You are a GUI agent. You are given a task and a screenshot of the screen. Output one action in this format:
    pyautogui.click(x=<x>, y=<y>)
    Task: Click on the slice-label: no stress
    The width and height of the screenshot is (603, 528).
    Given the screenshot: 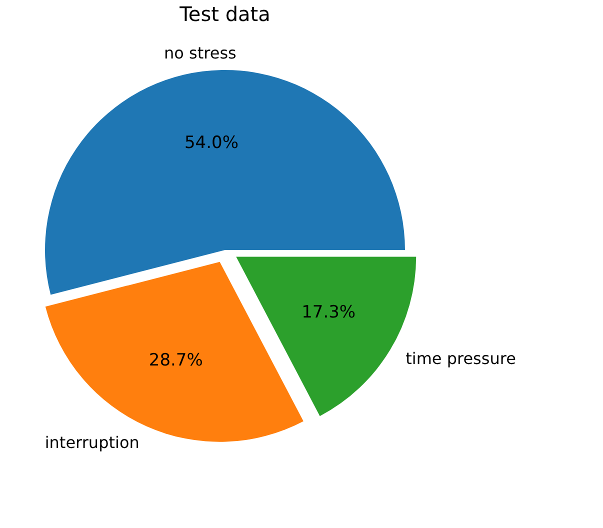 What is the action you would take?
    pyautogui.click(x=200, y=53)
    